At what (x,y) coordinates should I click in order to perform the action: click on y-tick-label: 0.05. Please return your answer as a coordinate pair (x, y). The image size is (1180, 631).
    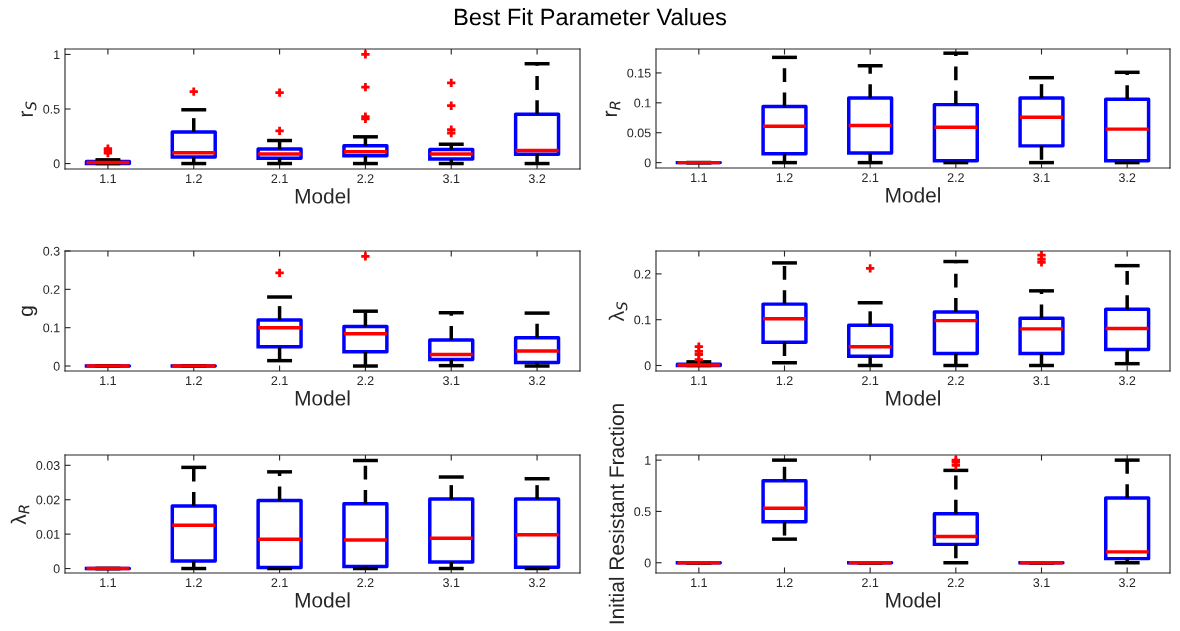
    Looking at the image, I should click on (639, 133).